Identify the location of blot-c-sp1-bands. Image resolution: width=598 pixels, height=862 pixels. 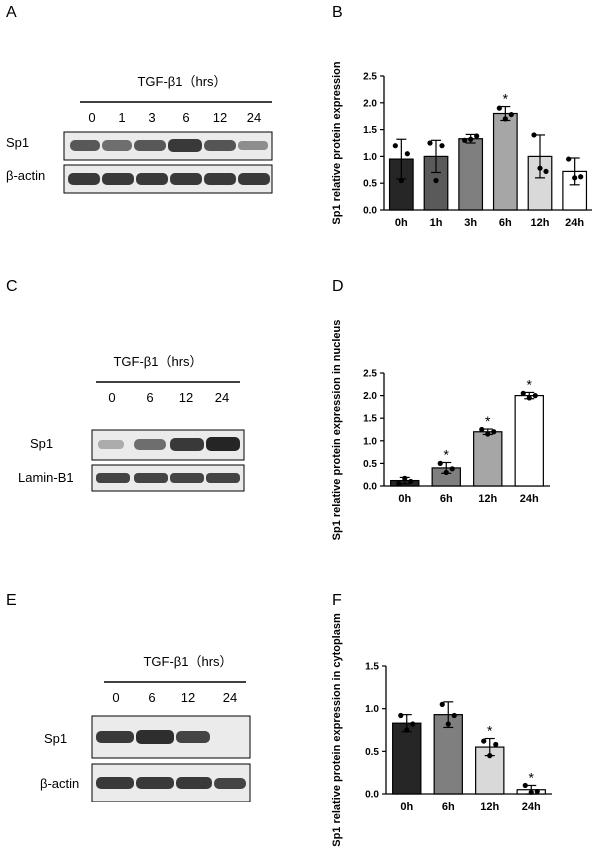
(169, 444).